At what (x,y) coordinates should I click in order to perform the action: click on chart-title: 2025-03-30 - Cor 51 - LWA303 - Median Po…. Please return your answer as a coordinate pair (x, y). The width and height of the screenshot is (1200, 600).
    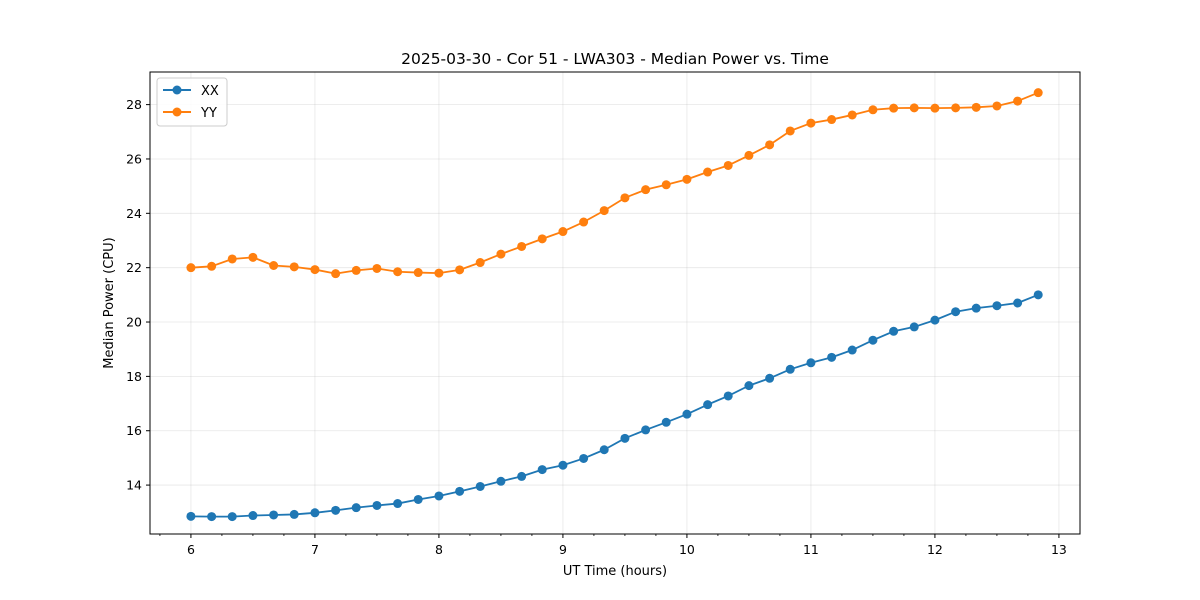
    Looking at the image, I should click on (615, 59).